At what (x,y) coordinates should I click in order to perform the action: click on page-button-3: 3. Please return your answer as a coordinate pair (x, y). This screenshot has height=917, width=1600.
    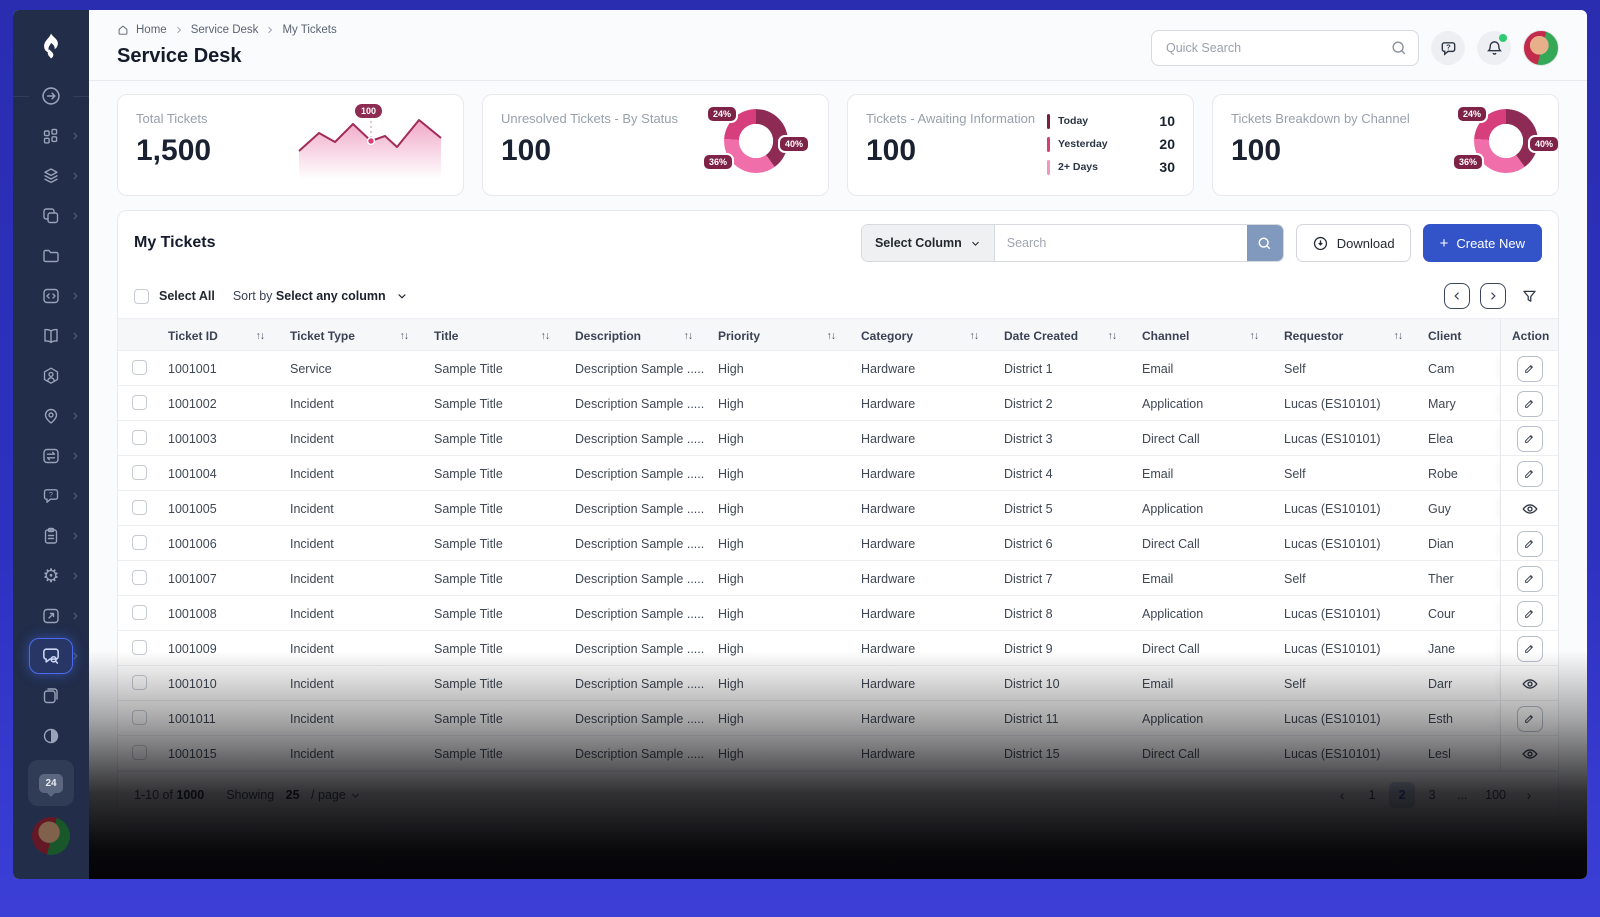
    Looking at the image, I should click on (1432, 795).